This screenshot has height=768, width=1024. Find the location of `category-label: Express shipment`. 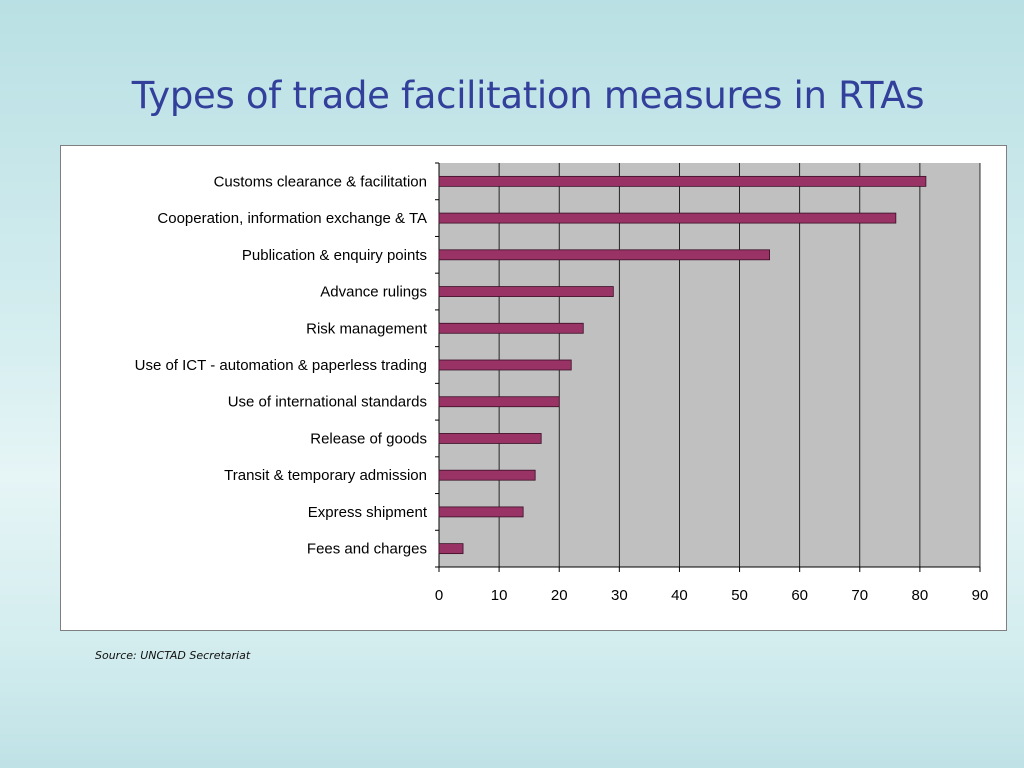

category-label: Express shipment is located at coordinates (368, 512).